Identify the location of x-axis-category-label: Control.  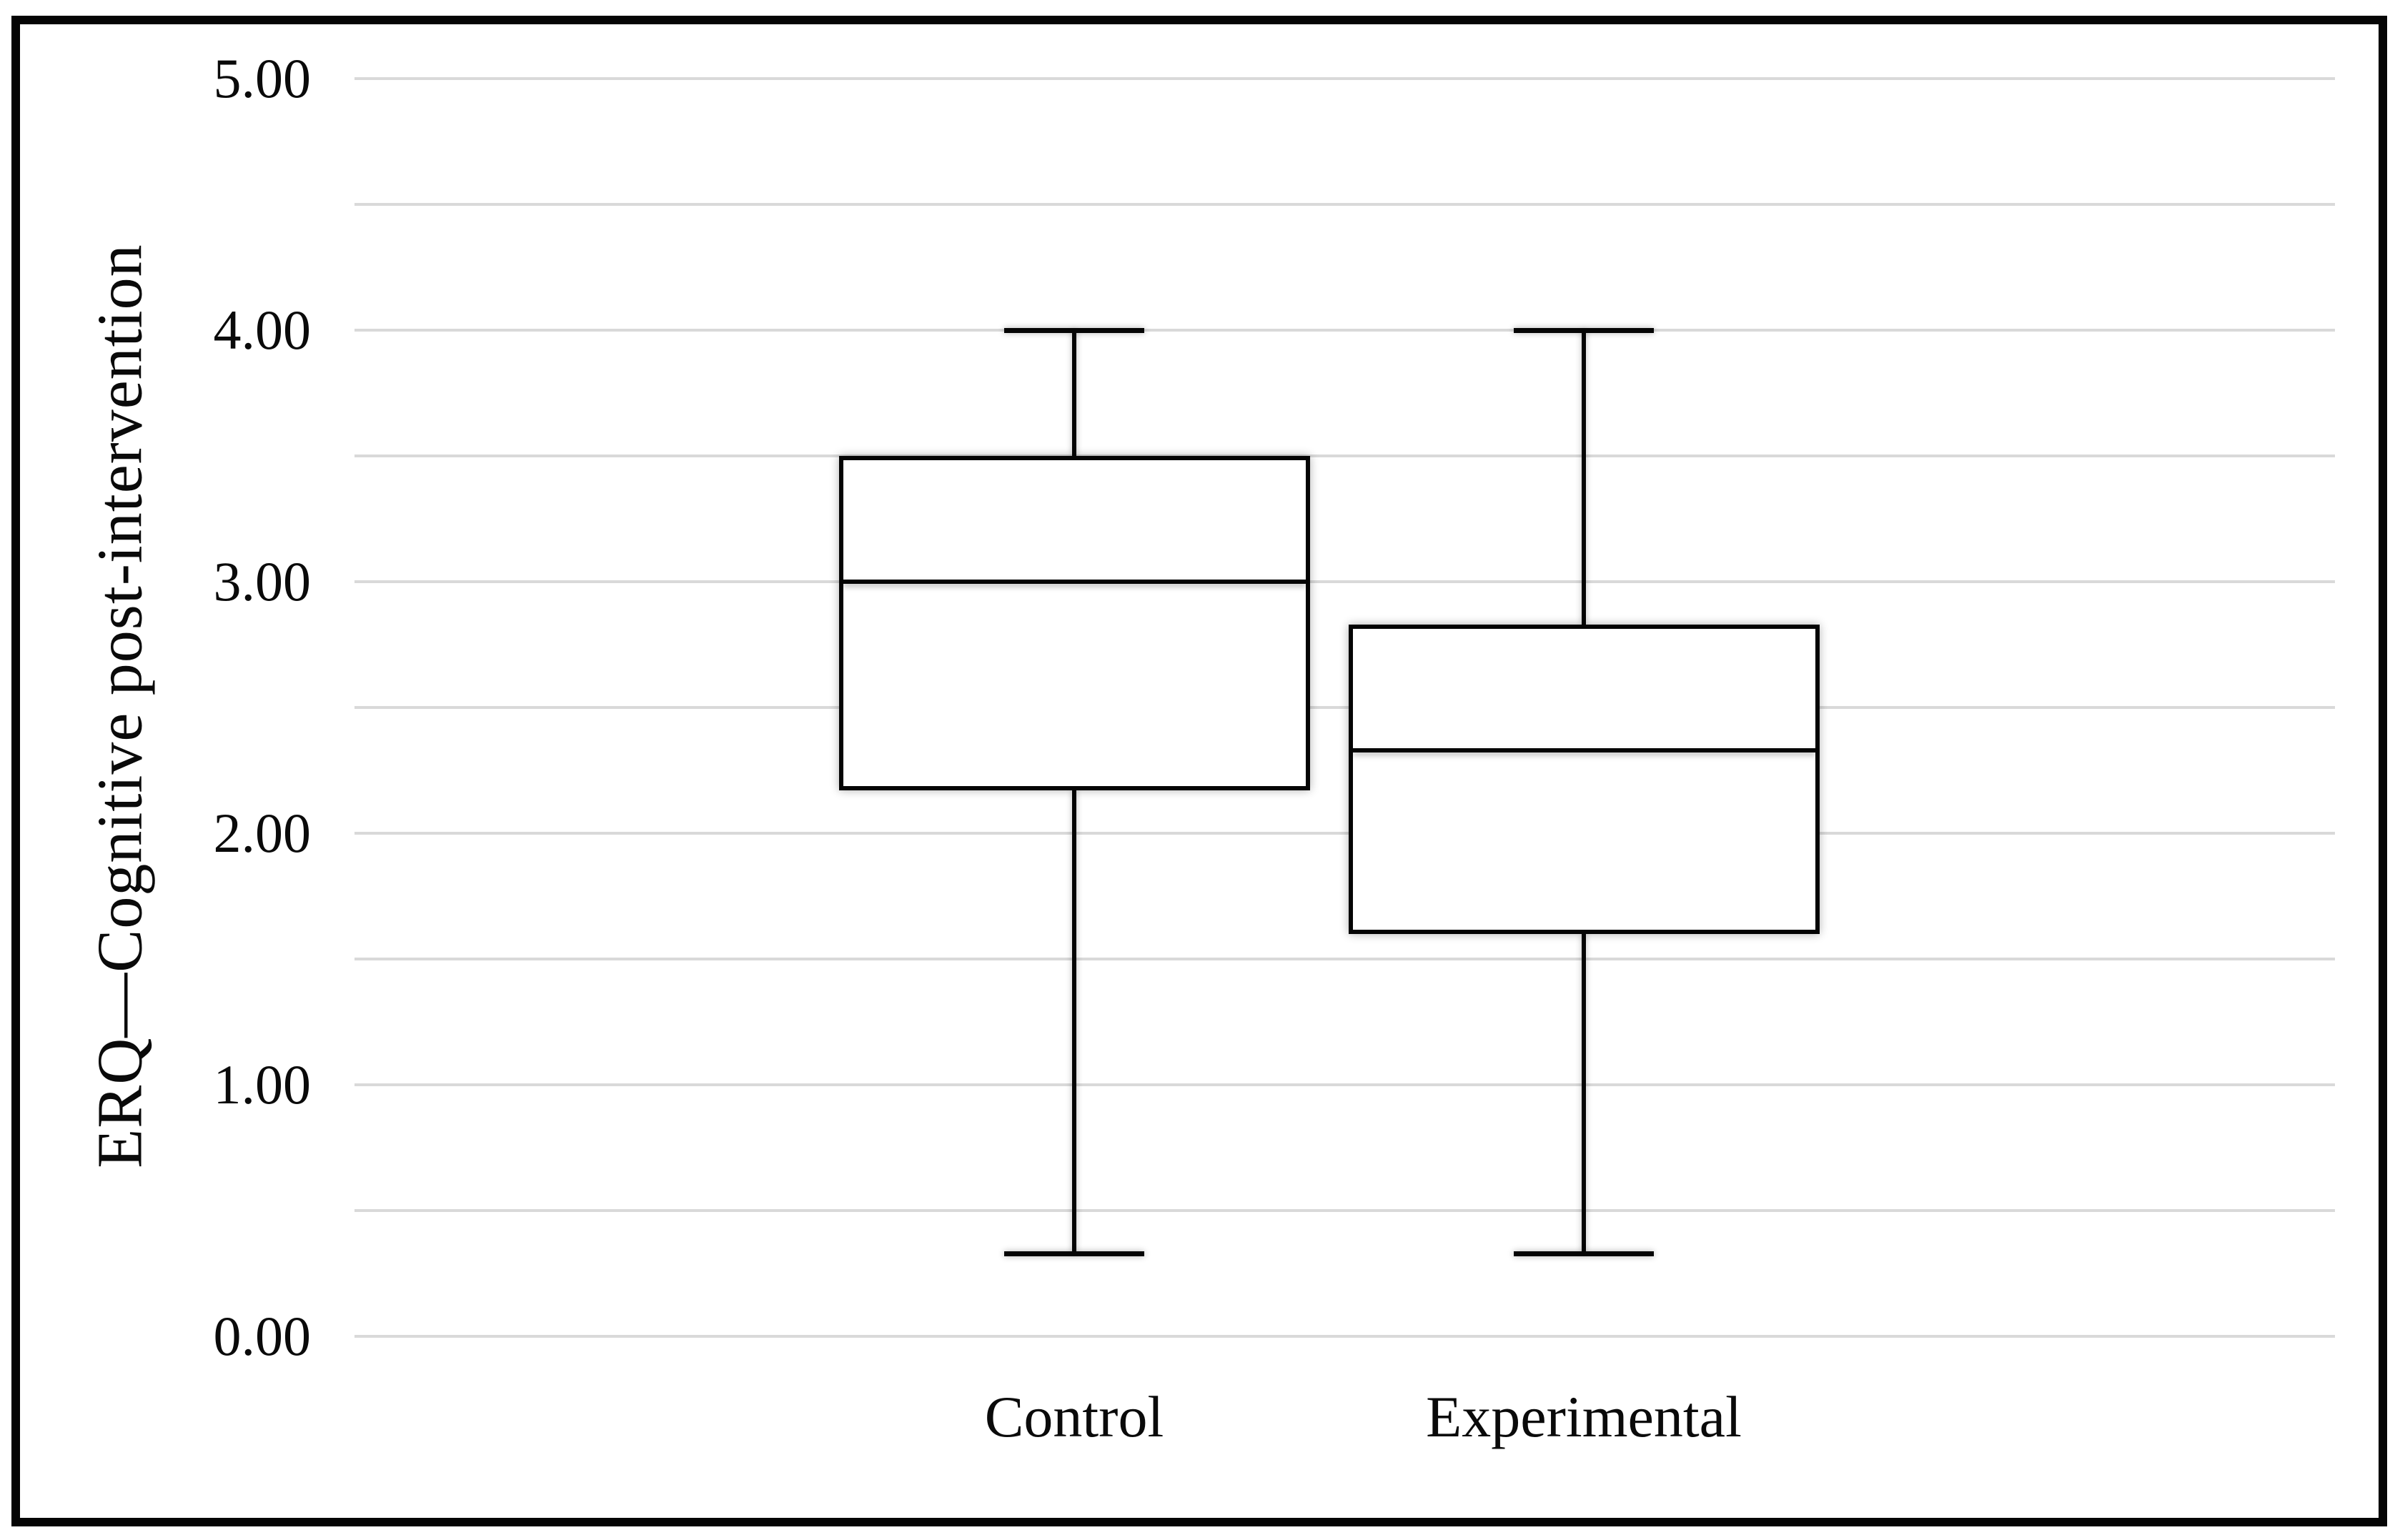
(1074, 1416).